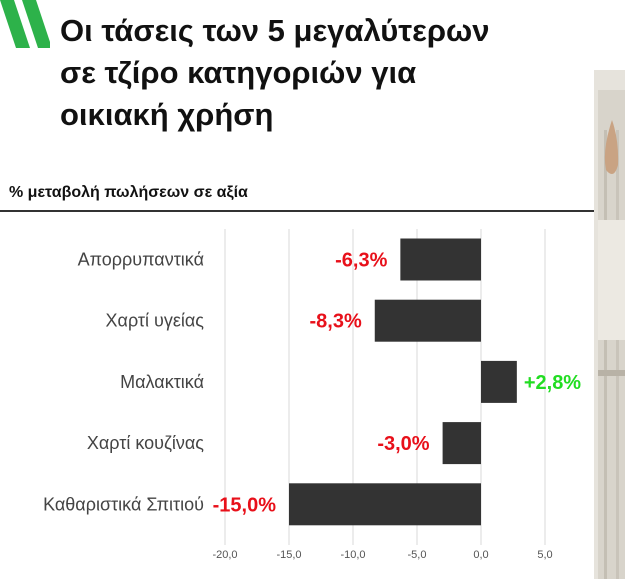  What do you see at coordinates (162, 382) in the screenshot?
I see `category-label: Μαλακτικά` at bounding box center [162, 382].